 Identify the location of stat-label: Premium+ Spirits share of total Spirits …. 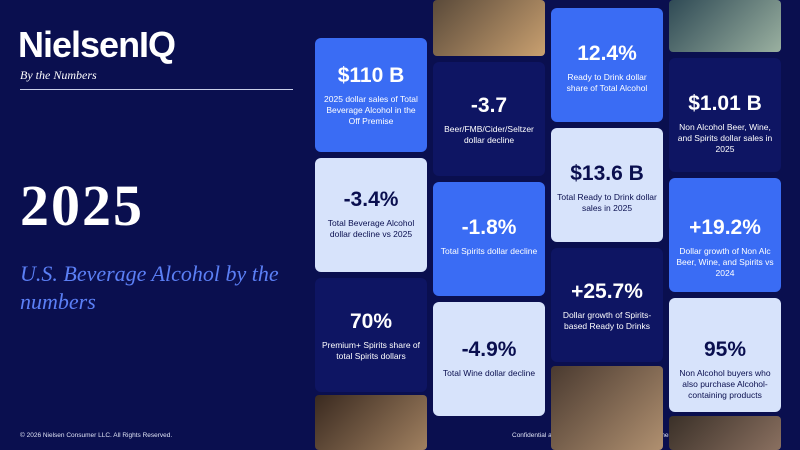
(371, 350).